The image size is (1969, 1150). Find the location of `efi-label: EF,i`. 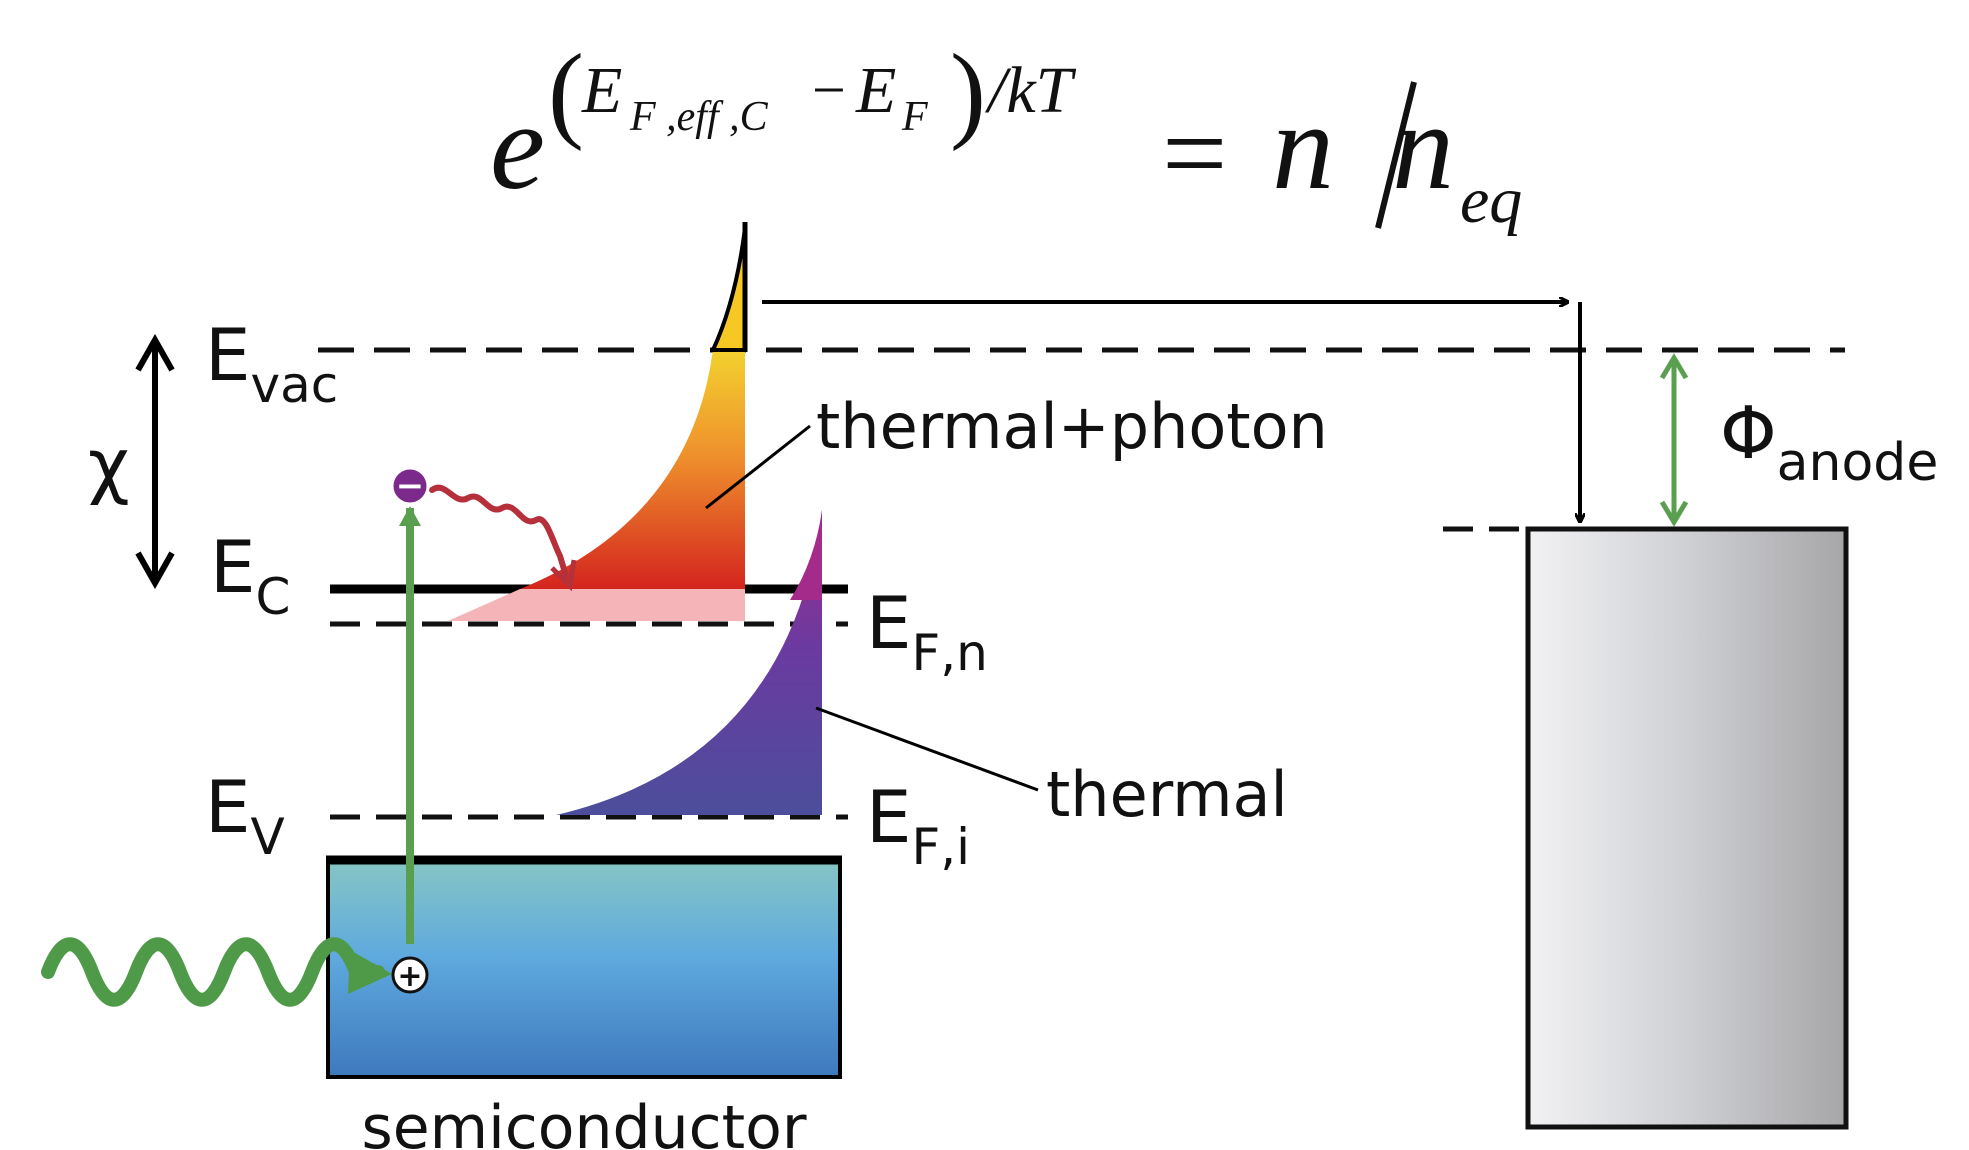

efi-label: EF,i is located at coordinates (918, 825).